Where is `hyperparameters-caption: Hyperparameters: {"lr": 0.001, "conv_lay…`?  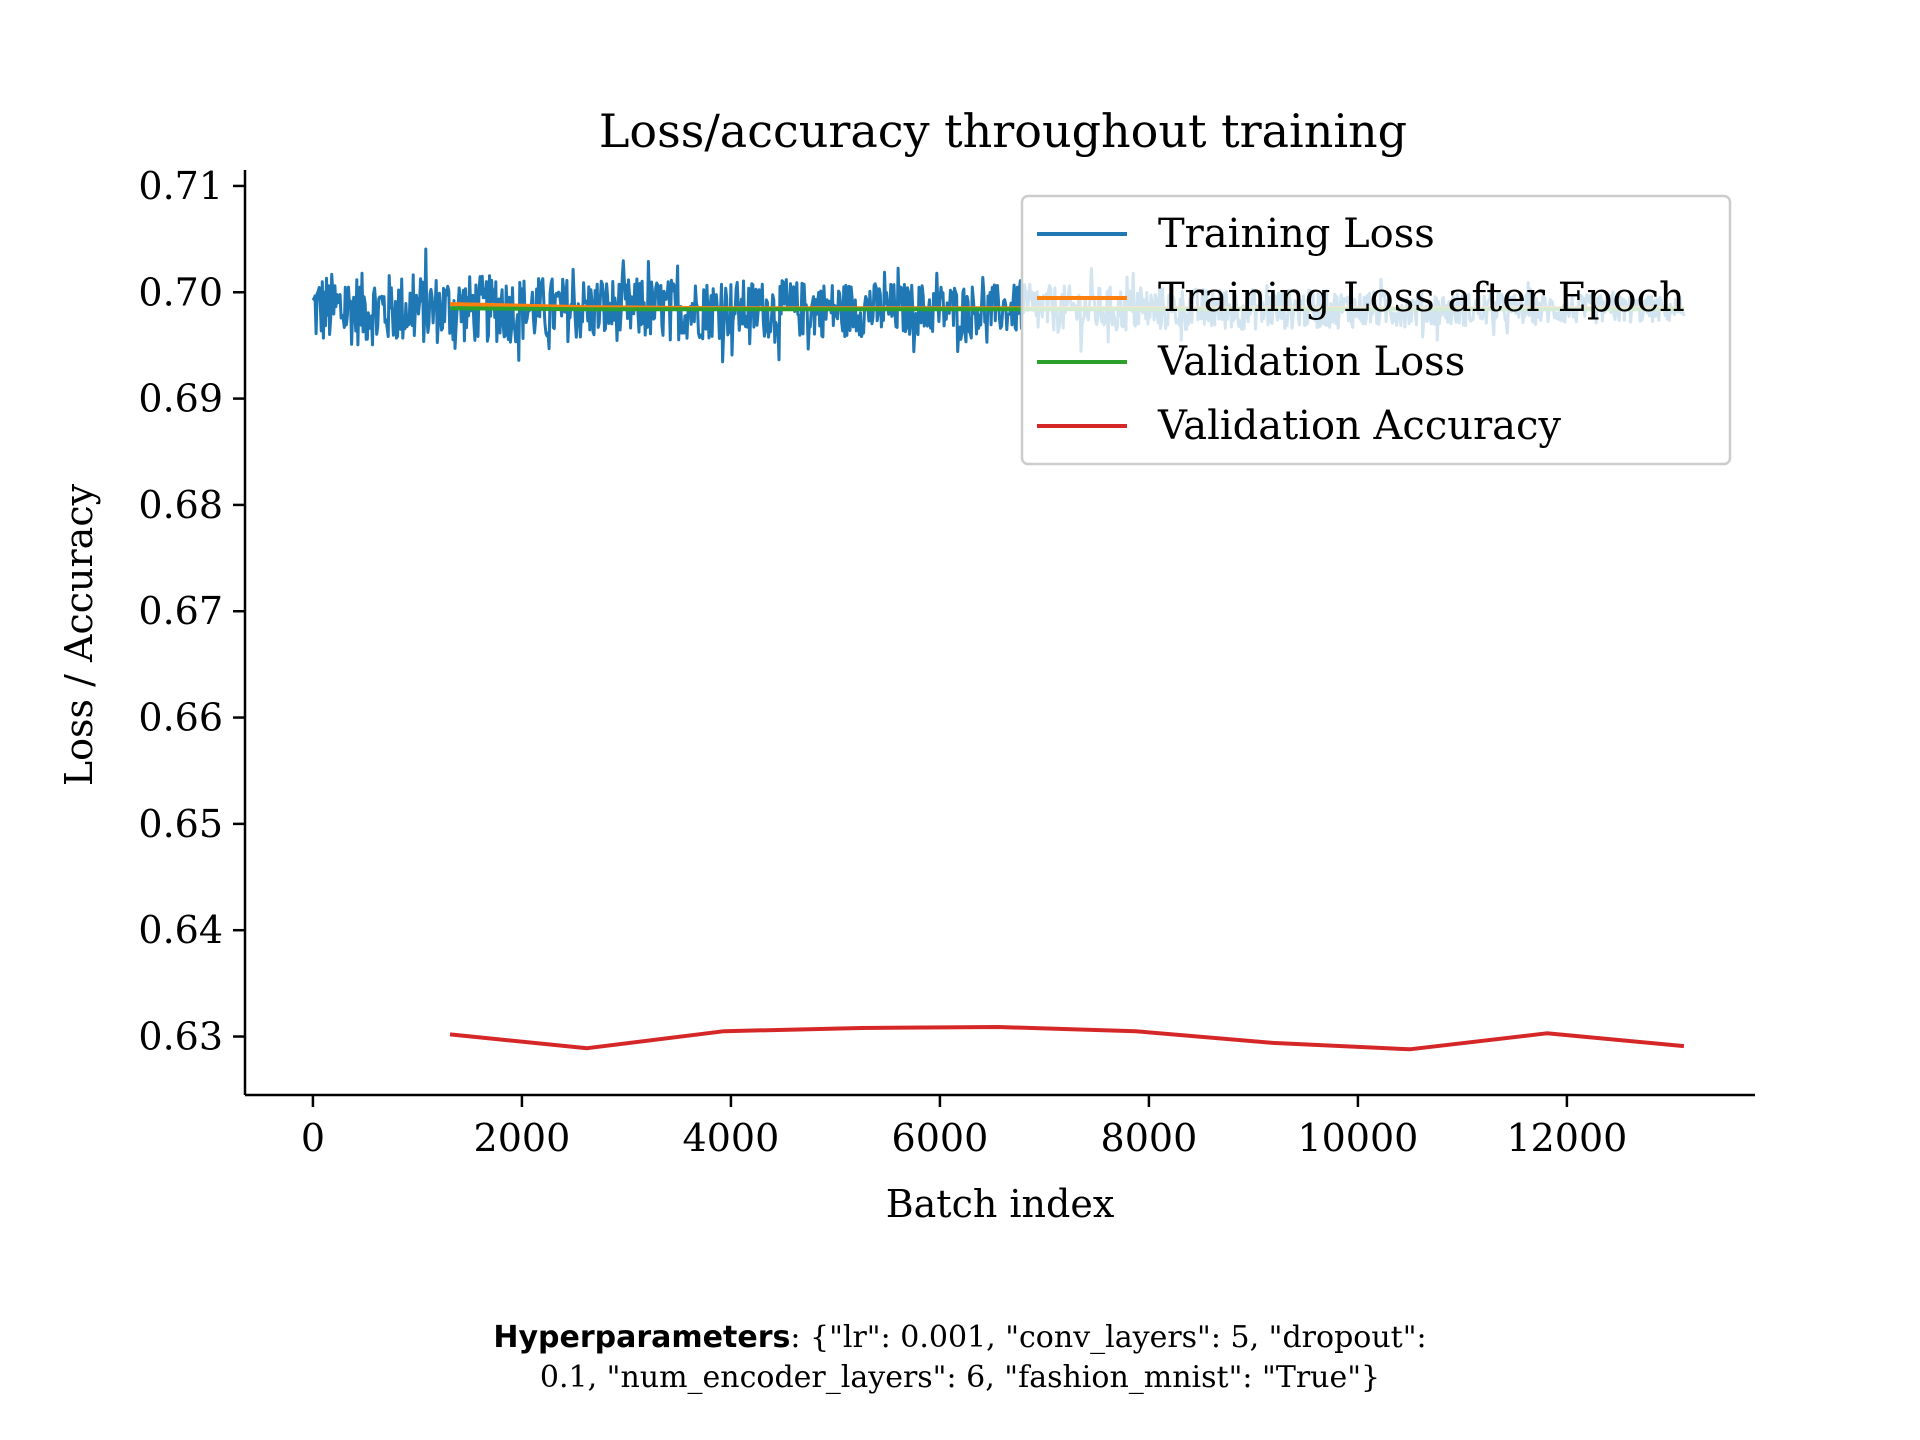
hyperparameters-caption: Hyperparameters: {"lr": 0.001, "conv_lay… is located at coordinates (960, 1358).